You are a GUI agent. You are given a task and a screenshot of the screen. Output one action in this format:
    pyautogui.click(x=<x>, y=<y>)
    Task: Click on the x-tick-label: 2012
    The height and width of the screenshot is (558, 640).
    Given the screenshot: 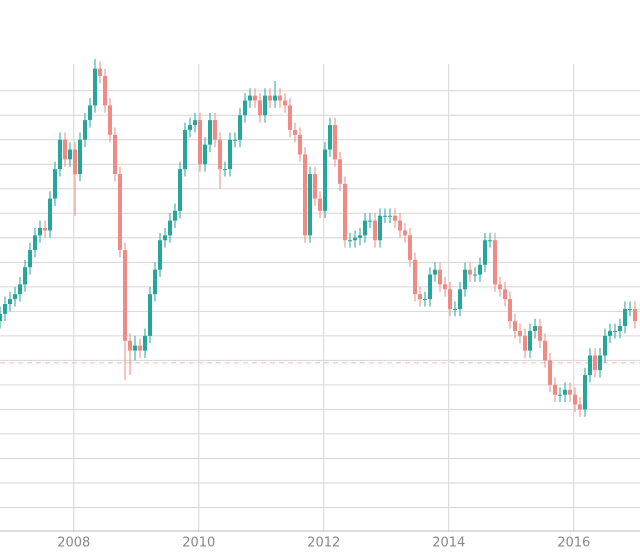 What is the action you would take?
    pyautogui.click(x=323, y=543)
    